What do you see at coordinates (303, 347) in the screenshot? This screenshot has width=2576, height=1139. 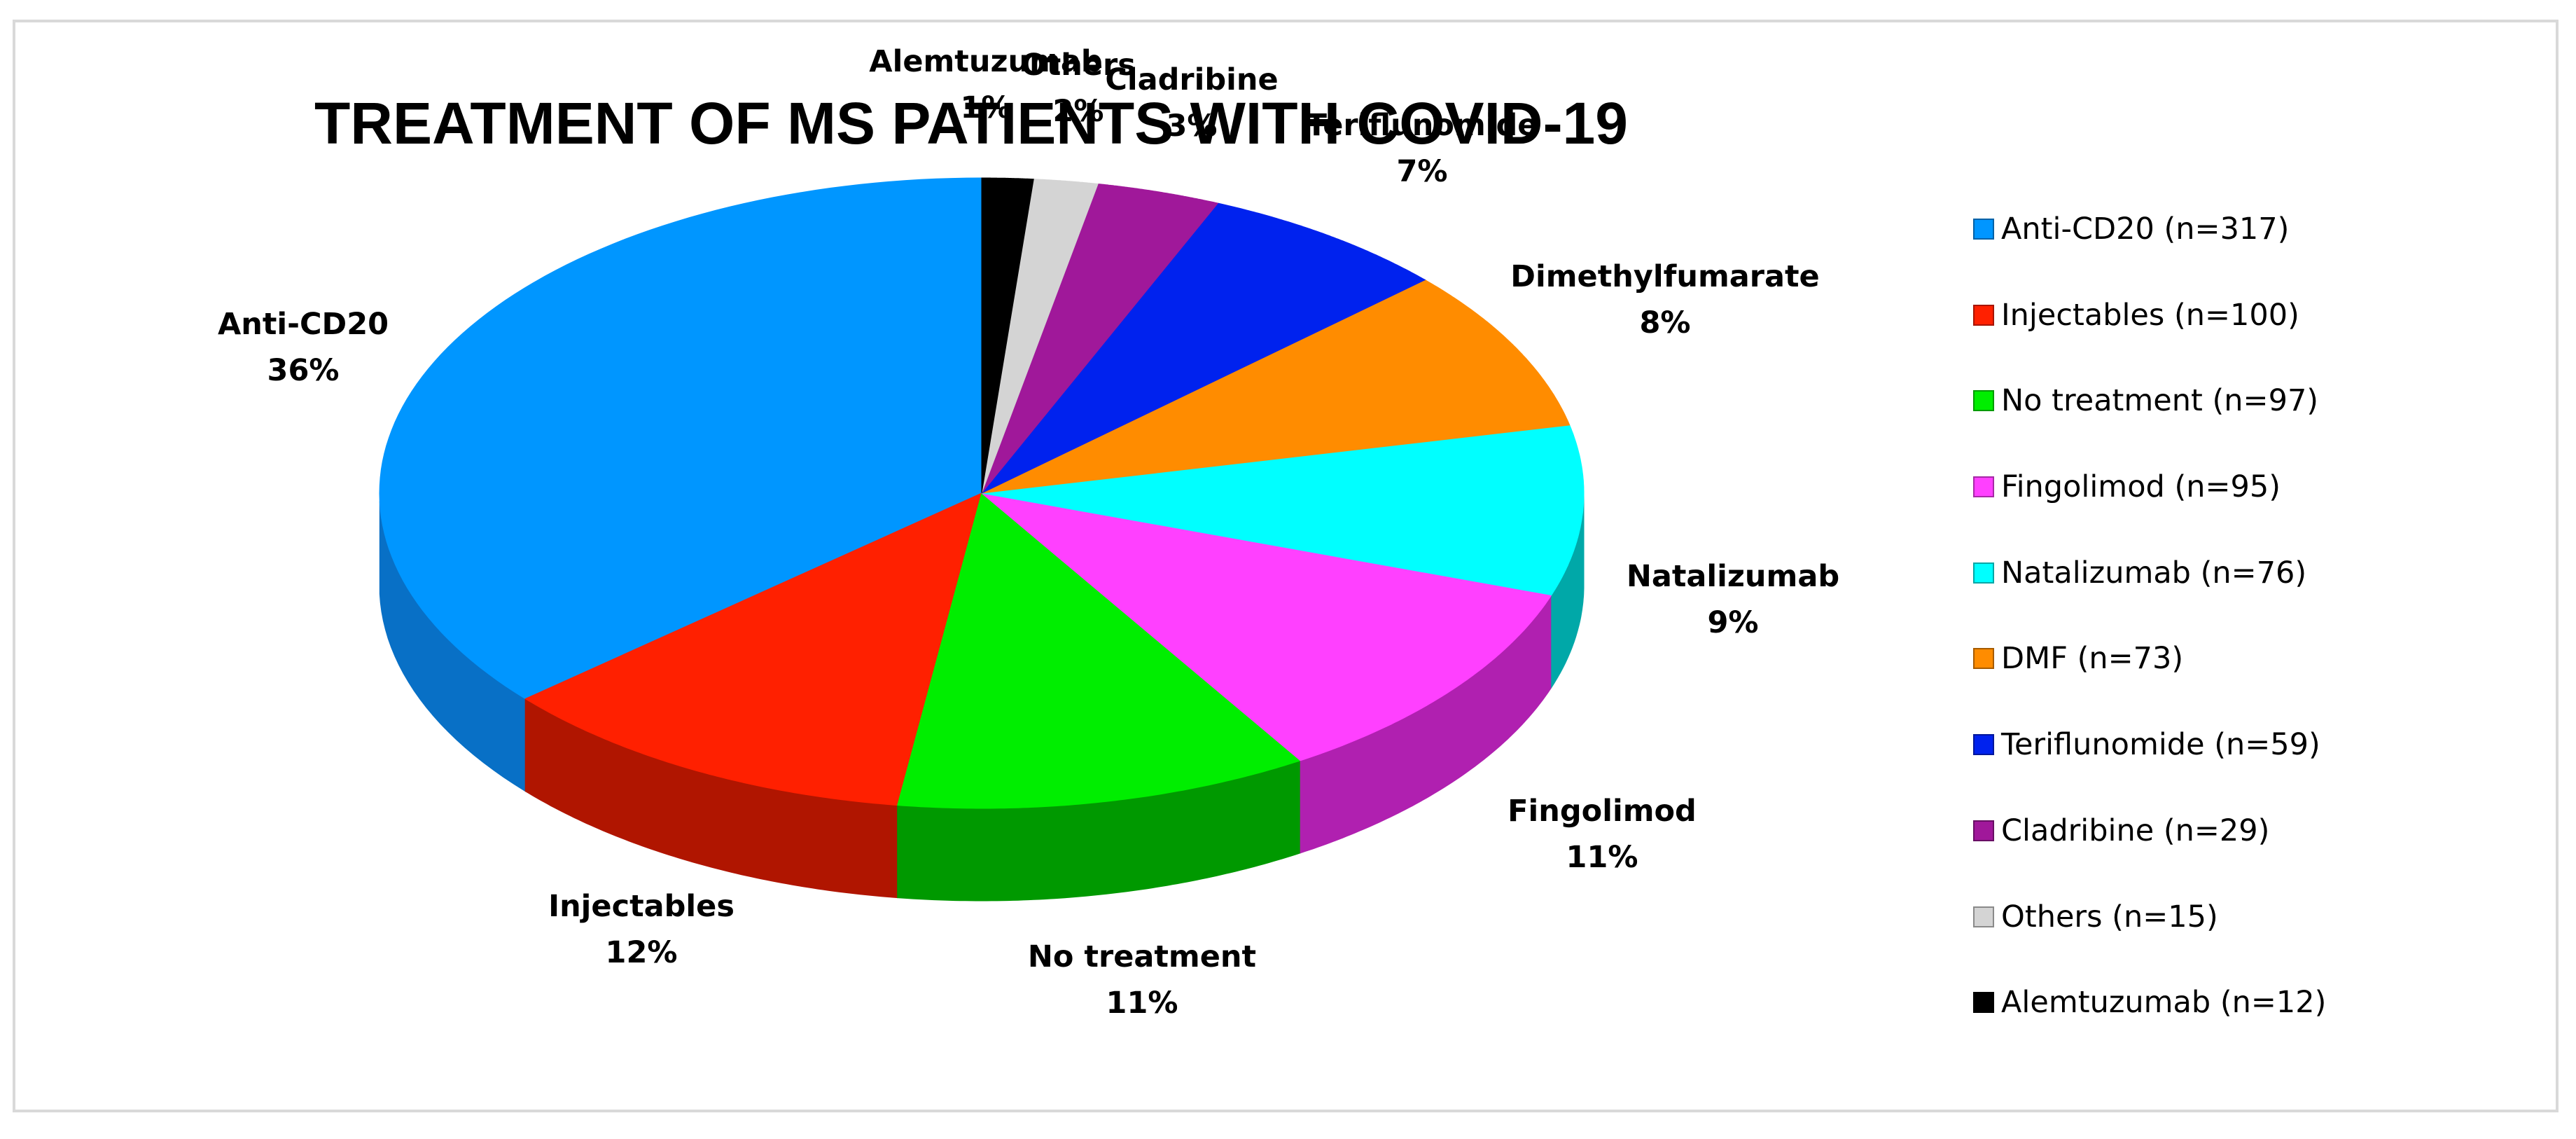 I see `slice-label-anti-cd20: Anti-CD20 36%` at bounding box center [303, 347].